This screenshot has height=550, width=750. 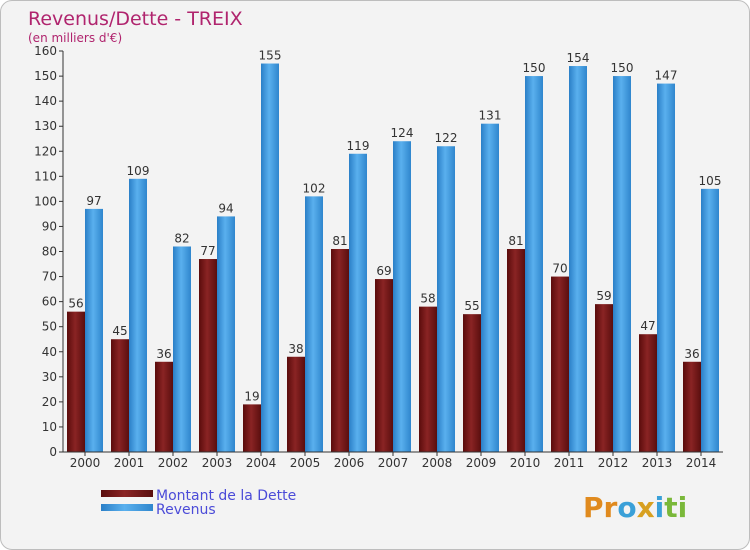 What do you see at coordinates (710, 320) in the screenshot?
I see `bar-revenue-2014` at bounding box center [710, 320].